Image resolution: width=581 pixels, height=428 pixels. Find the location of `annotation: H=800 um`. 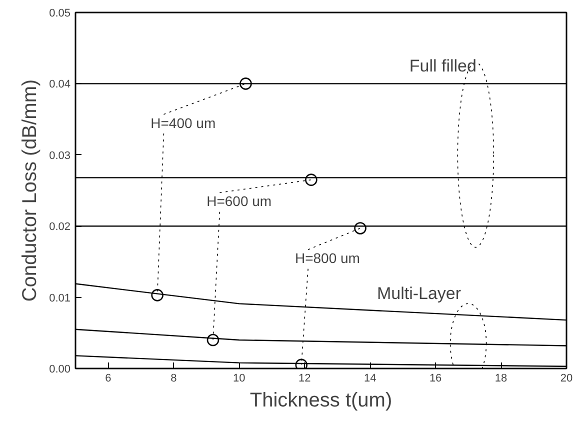

annotation: H=800 um is located at coordinates (327, 258).